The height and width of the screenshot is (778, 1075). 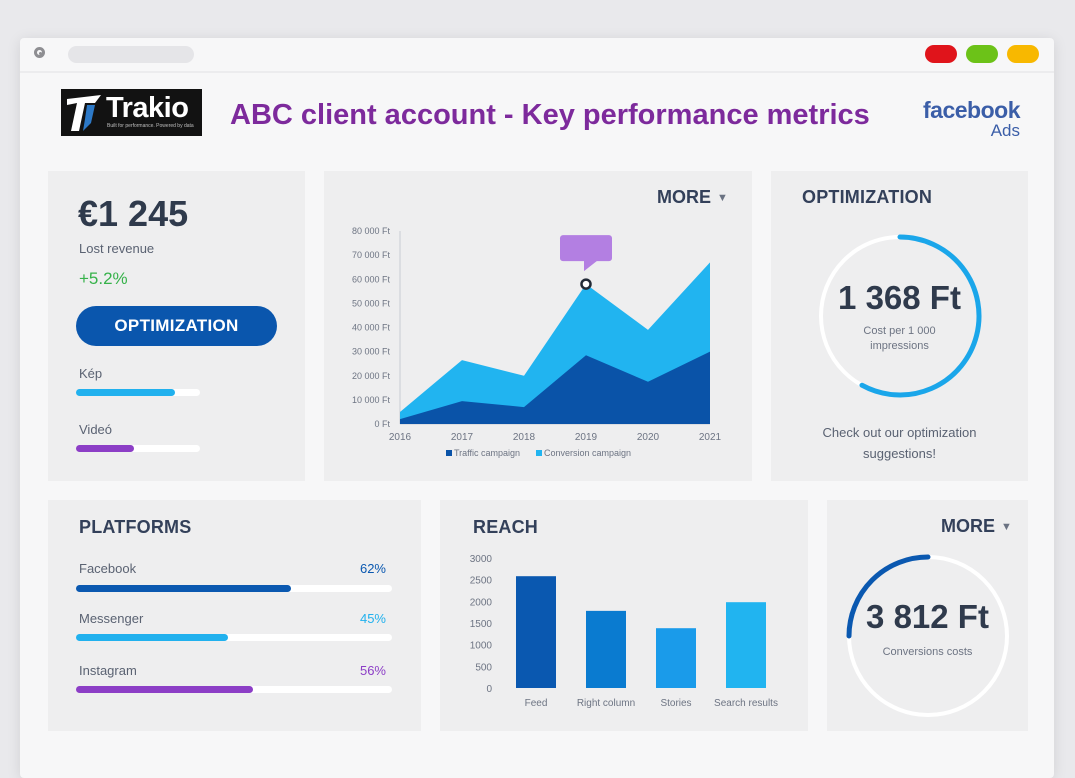 I want to click on legend-label: Conversion campaign, so click(x=587, y=453).